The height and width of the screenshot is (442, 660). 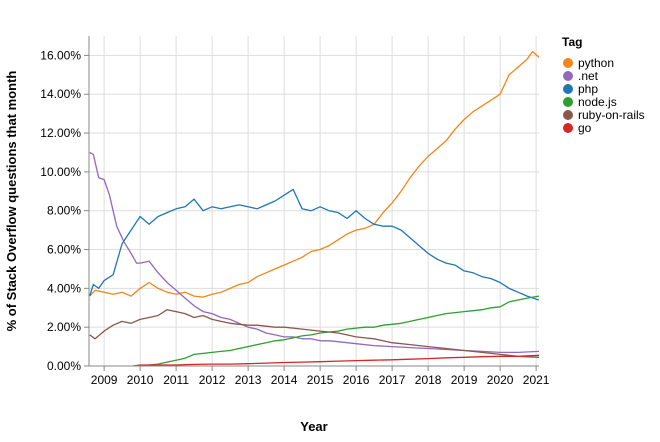 What do you see at coordinates (104, 380) in the screenshot?
I see `x-tick-label: 2009` at bounding box center [104, 380].